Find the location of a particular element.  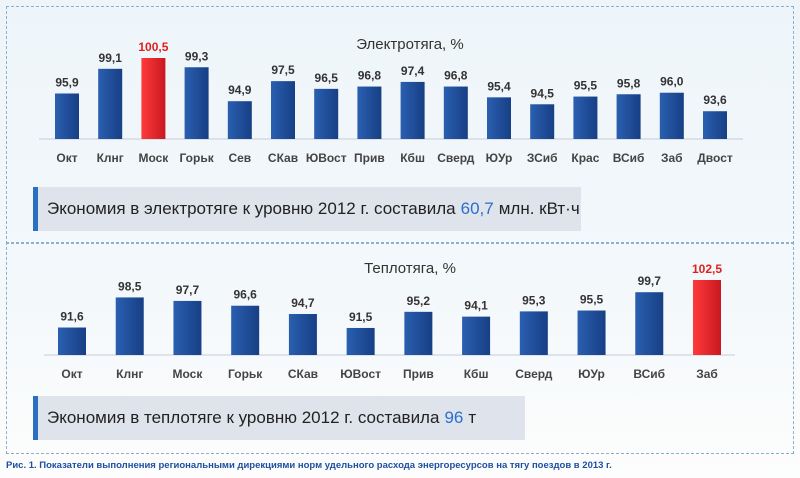

data-label: 98,5 is located at coordinates (130, 286).